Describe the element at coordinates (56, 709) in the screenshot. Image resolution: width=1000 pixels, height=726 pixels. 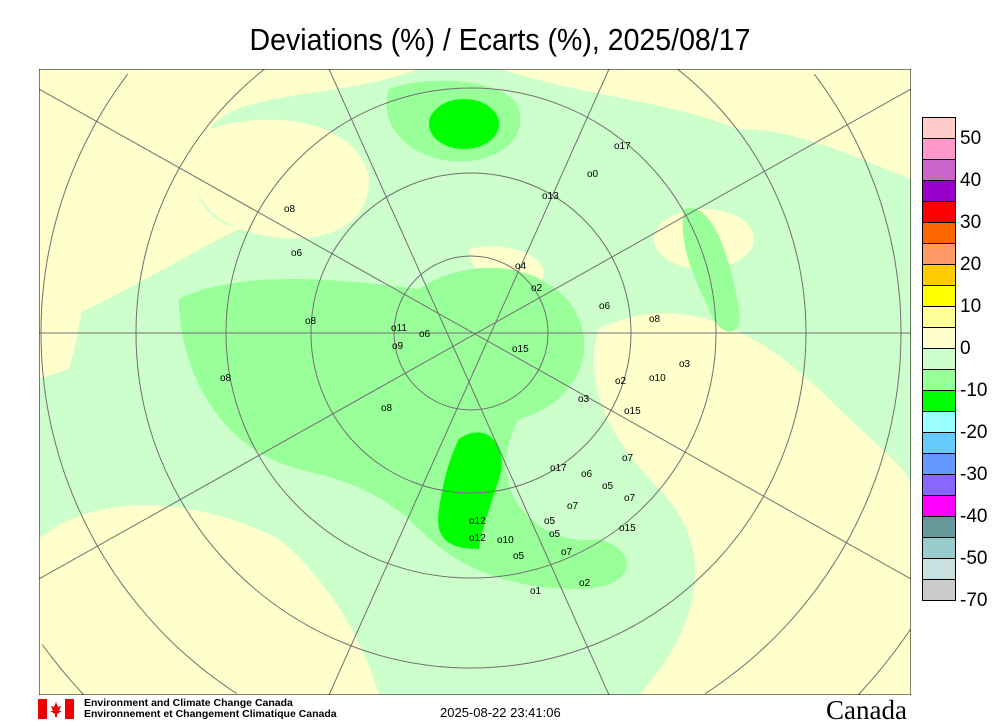
I see `canada-flag-icon` at that location.